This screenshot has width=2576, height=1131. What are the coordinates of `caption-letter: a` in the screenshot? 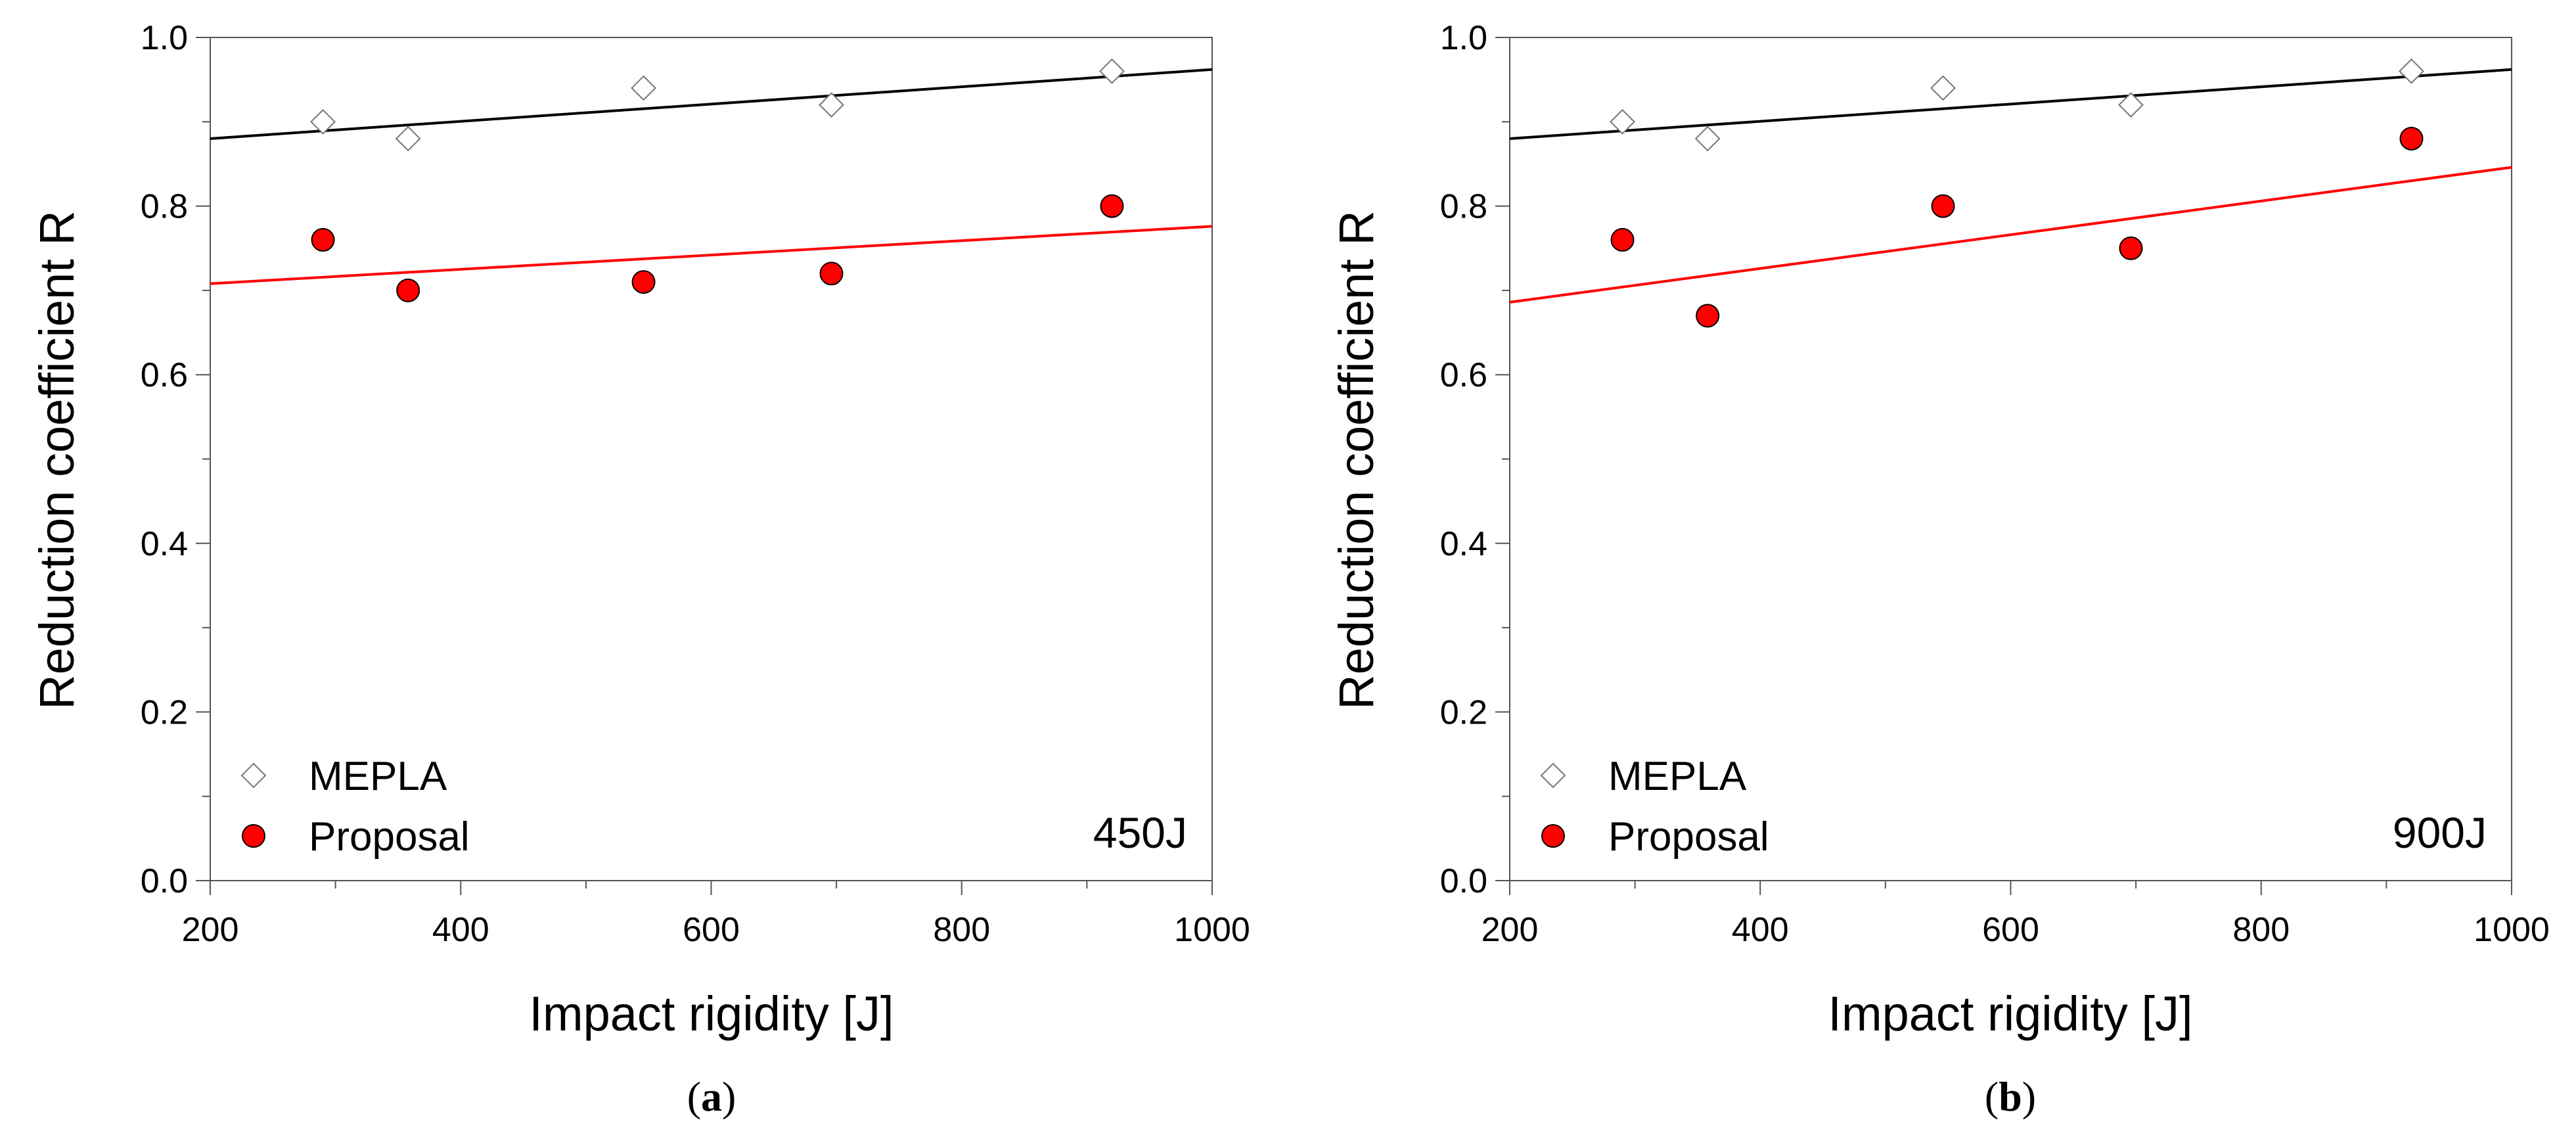 It's located at (711, 1096).